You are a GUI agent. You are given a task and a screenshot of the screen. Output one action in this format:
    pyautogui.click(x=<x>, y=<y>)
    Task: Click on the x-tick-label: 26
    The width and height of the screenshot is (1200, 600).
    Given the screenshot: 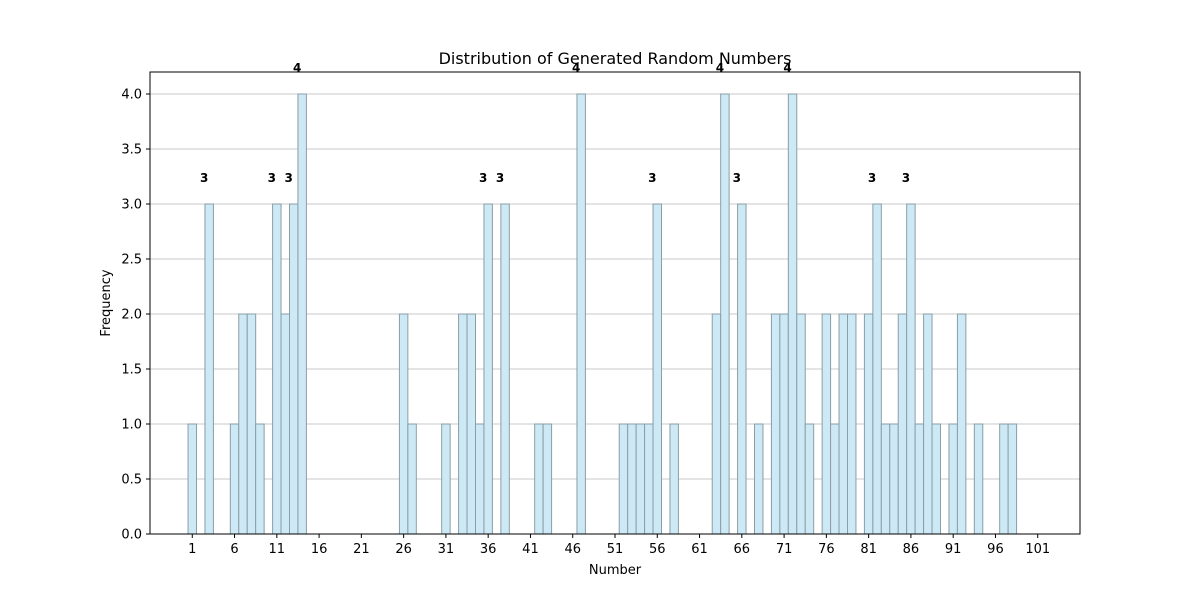 What is the action you would take?
    pyautogui.click(x=403, y=549)
    